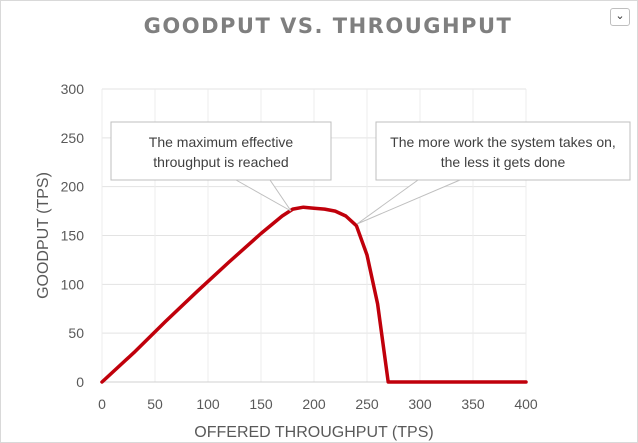 Image resolution: width=638 pixels, height=443 pixels. What do you see at coordinates (221, 142) in the screenshot?
I see `callout-text-line: The maximum effective` at bounding box center [221, 142].